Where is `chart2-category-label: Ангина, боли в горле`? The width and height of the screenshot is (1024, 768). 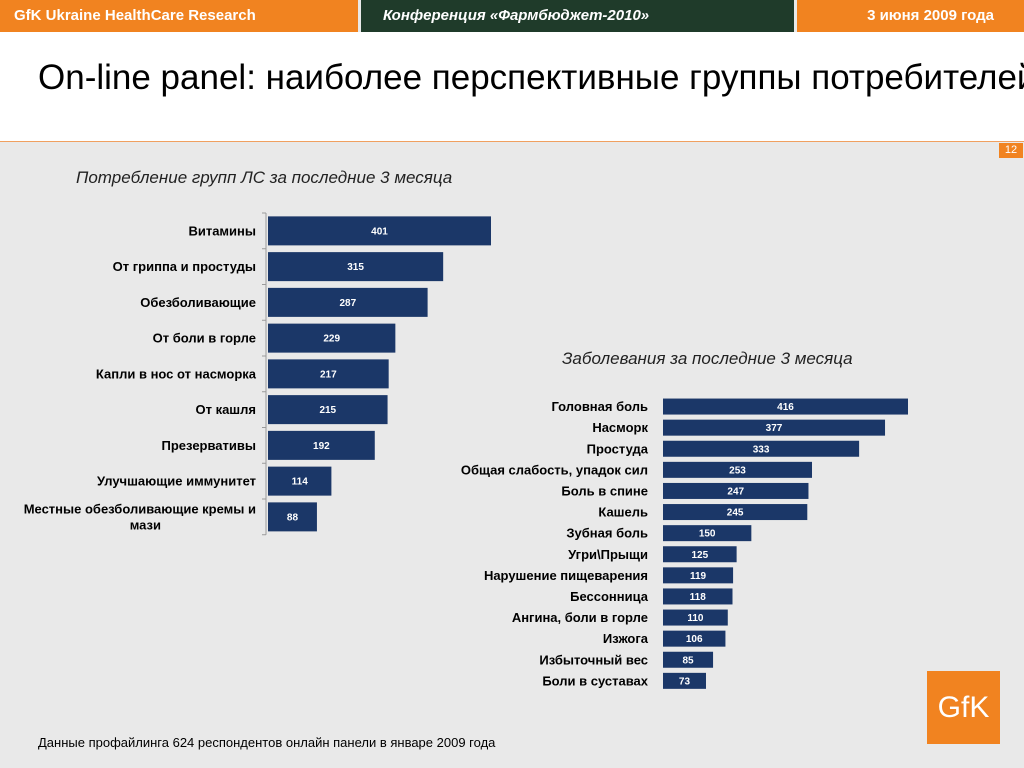 chart2-category-label: Ангина, боли в горле is located at coordinates (580, 617).